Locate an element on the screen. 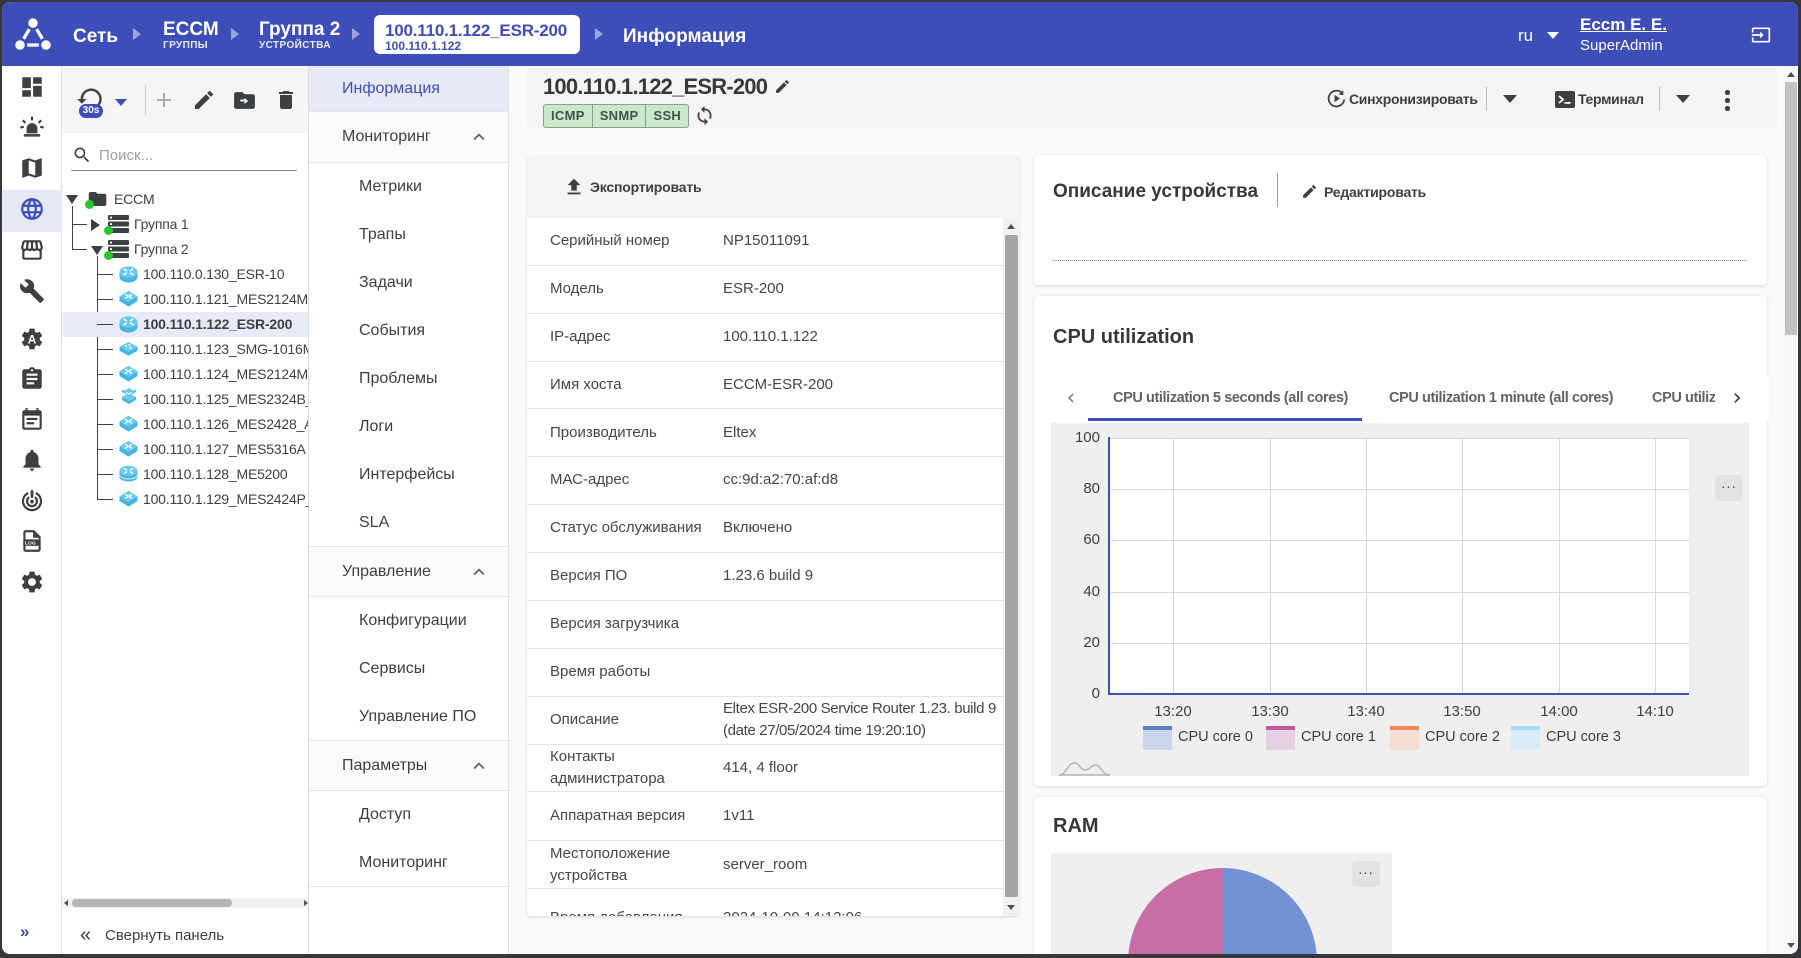  svg-text: LOG is located at coordinates (30, 544).